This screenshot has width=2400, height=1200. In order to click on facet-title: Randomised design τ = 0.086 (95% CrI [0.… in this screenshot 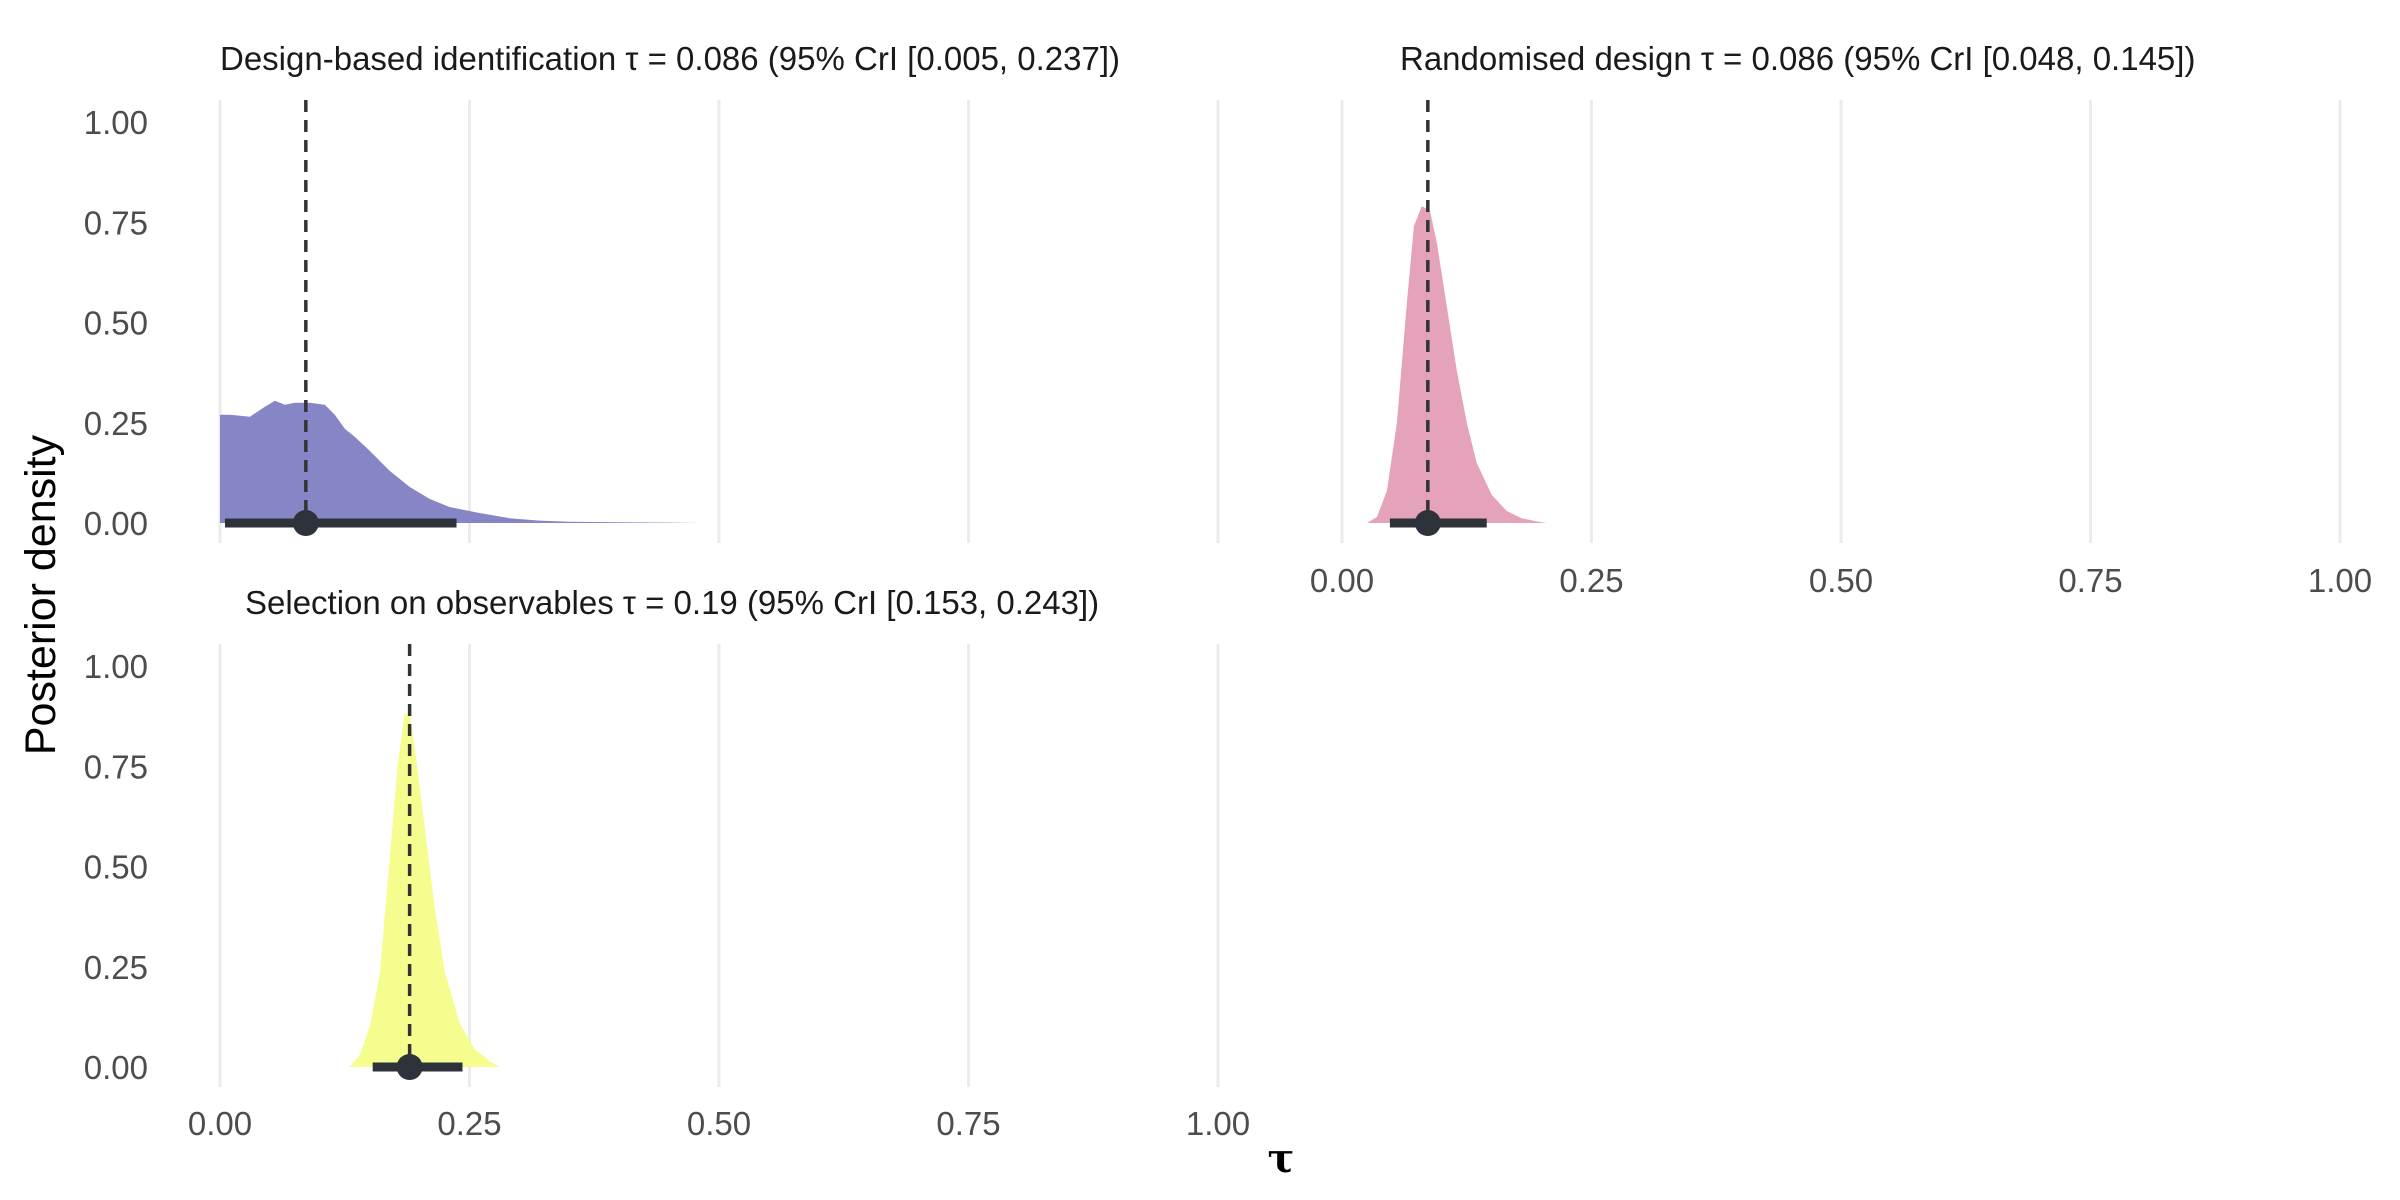, I will do `click(1797, 58)`.